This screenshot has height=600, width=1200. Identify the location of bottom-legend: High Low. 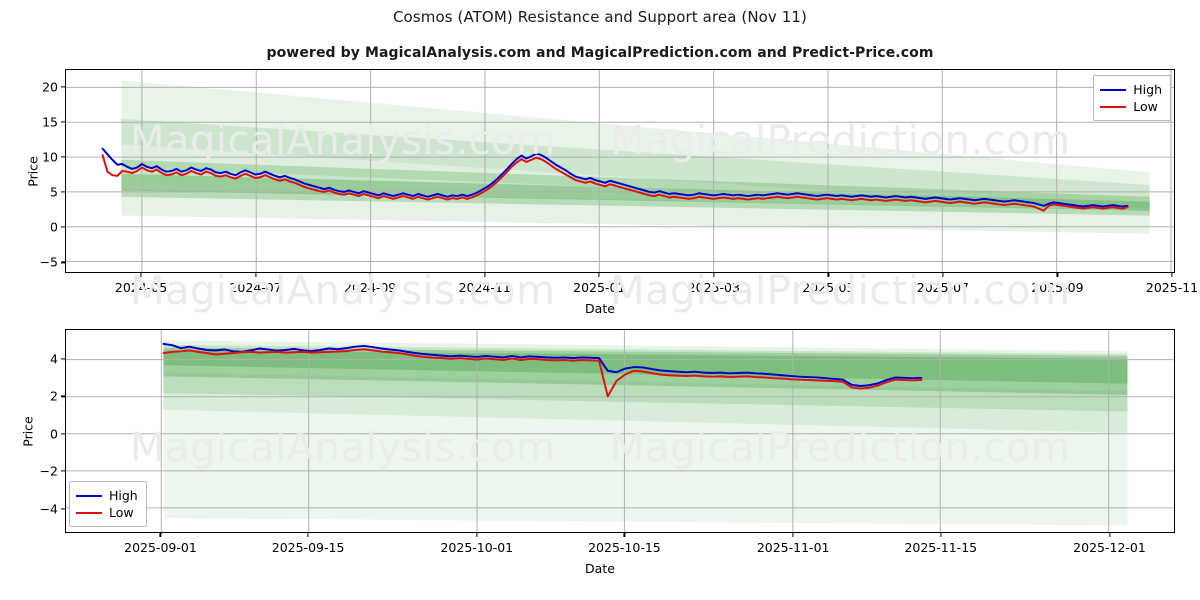
(108, 504).